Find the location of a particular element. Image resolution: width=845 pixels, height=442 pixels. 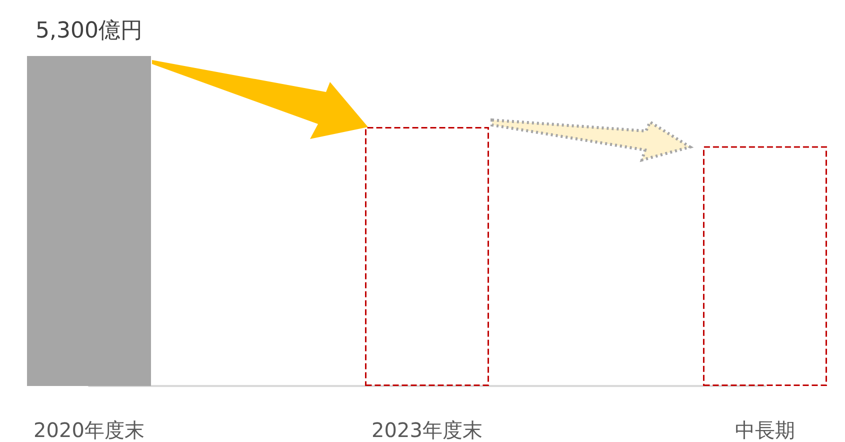

x-tick-label: 中長期 is located at coordinates (765, 430).